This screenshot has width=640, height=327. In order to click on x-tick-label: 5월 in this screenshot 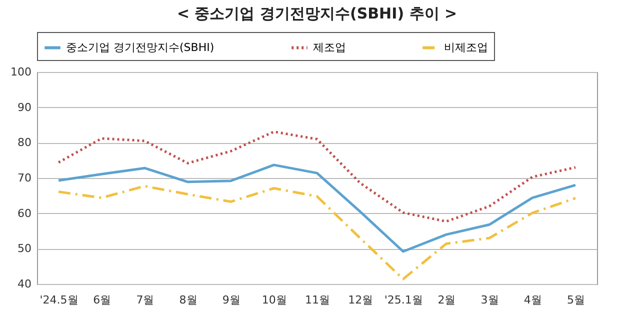, I will do `click(575, 300)`.